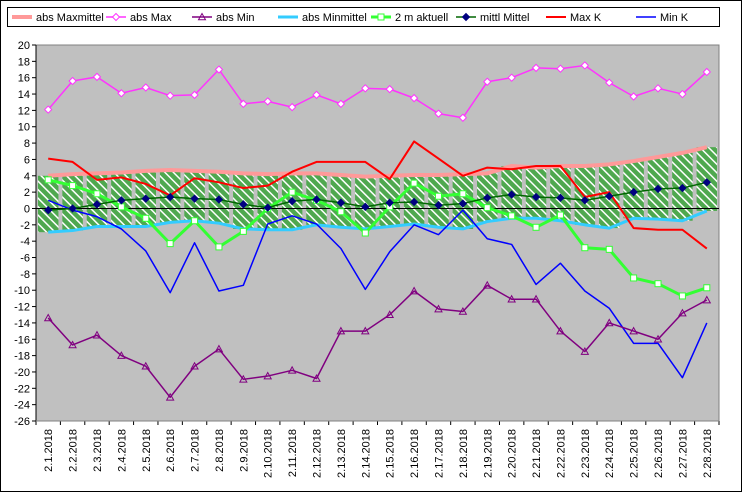 The image size is (743, 498). Describe the element at coordinates (25, 242) in the screenshot. I see `y-tick-label: -4` at that location.